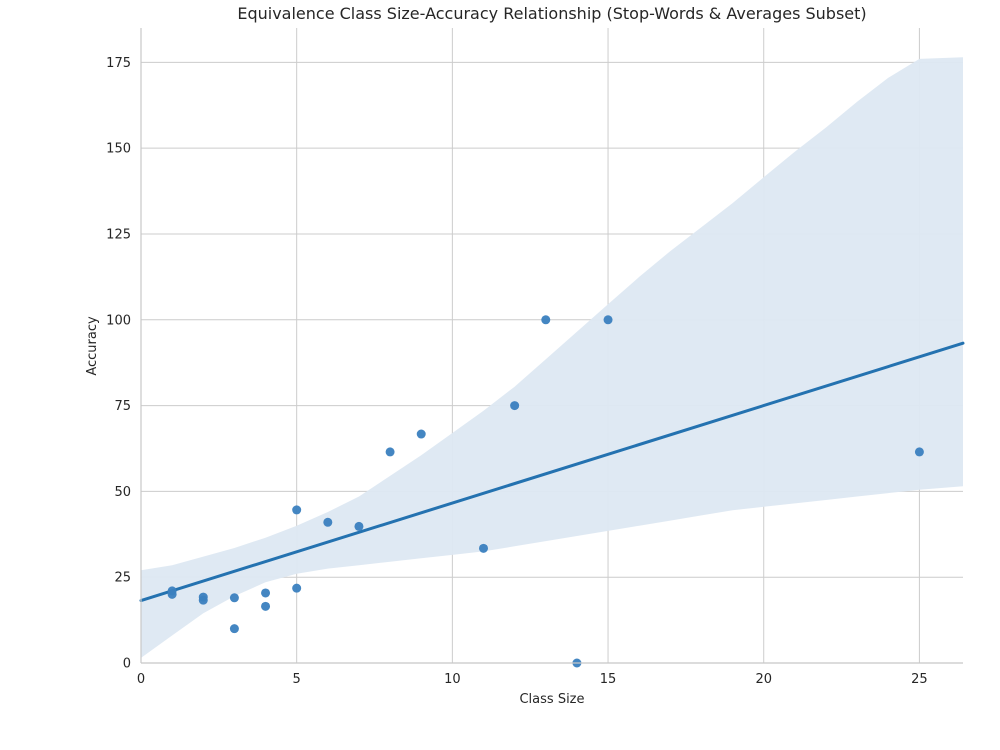 The height and width of the screenshot is (750, 1000). Describe the element at coordinates (532, 679) in the screenshot. I see `x-tick-labels: 0 5 10 15 20 25` at that location.